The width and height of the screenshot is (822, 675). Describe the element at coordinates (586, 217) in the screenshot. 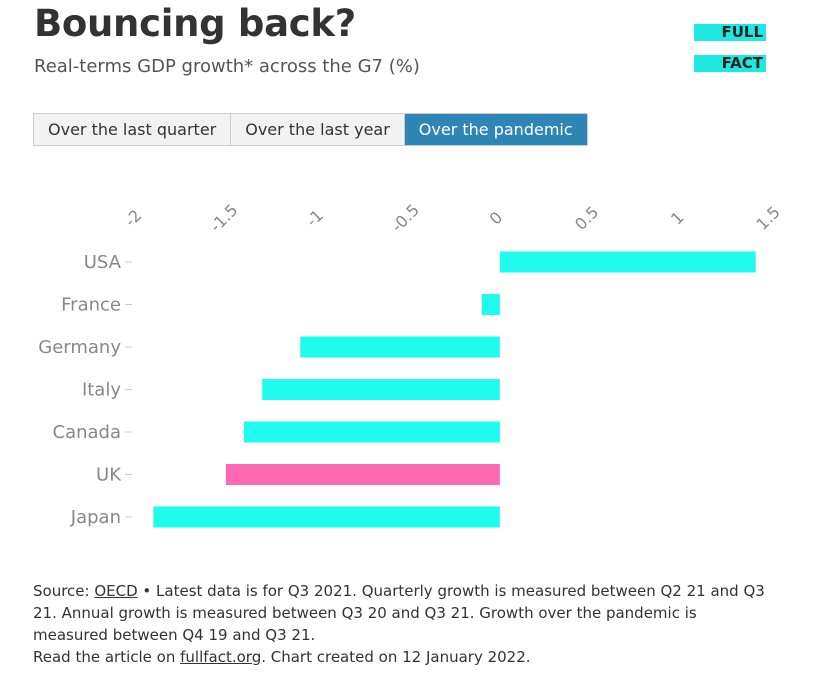

I see `x-tick-label: 0.5` at that location.